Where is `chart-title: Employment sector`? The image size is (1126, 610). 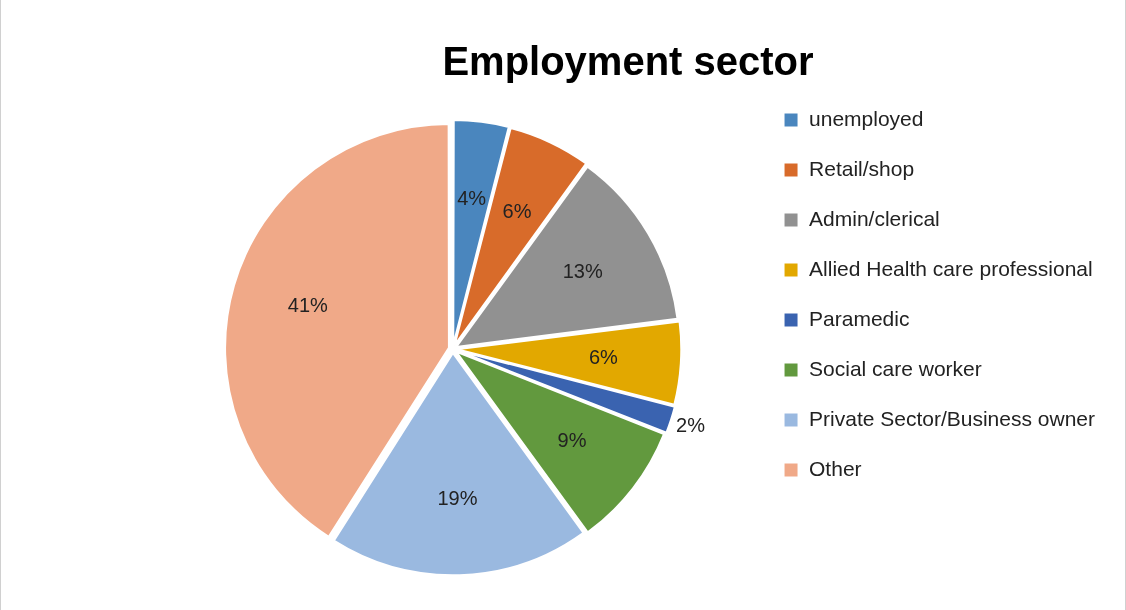 chart-title: Employment sector is located at coordinates (628, 61).